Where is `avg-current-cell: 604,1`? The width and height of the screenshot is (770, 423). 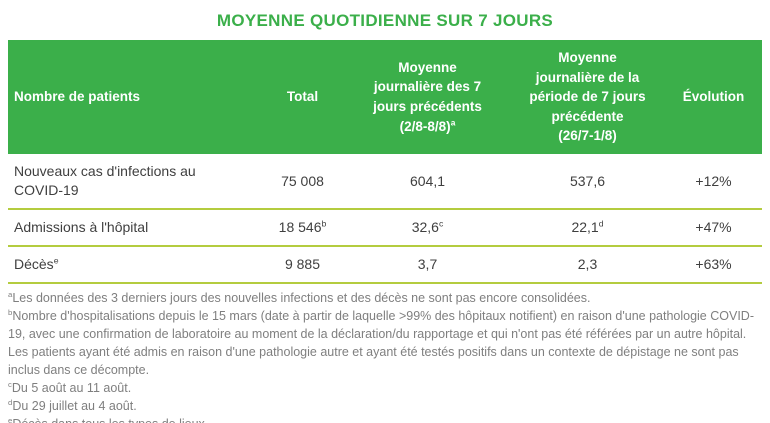 avg-current-cell: 604,1 is located at coordinates (427, 182).